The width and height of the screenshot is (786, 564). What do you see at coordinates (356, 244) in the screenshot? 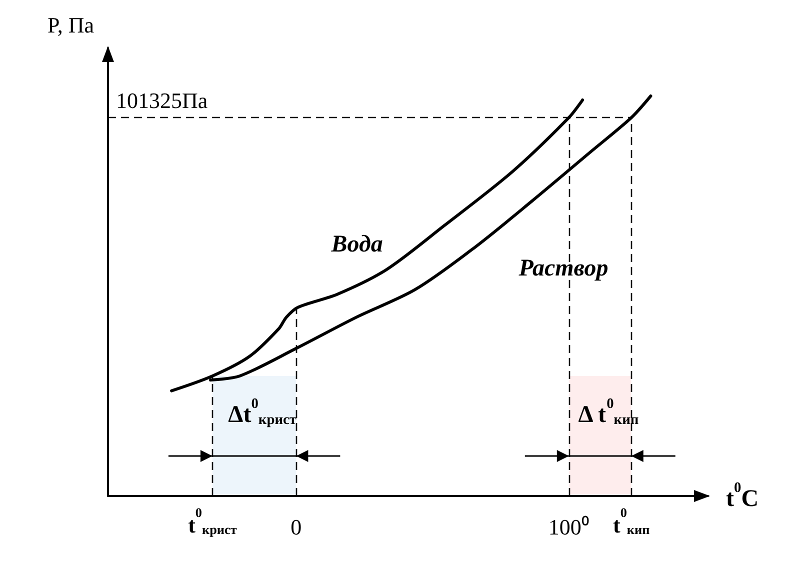
I see `series-label: Вода` at bounding box center [356, 244].